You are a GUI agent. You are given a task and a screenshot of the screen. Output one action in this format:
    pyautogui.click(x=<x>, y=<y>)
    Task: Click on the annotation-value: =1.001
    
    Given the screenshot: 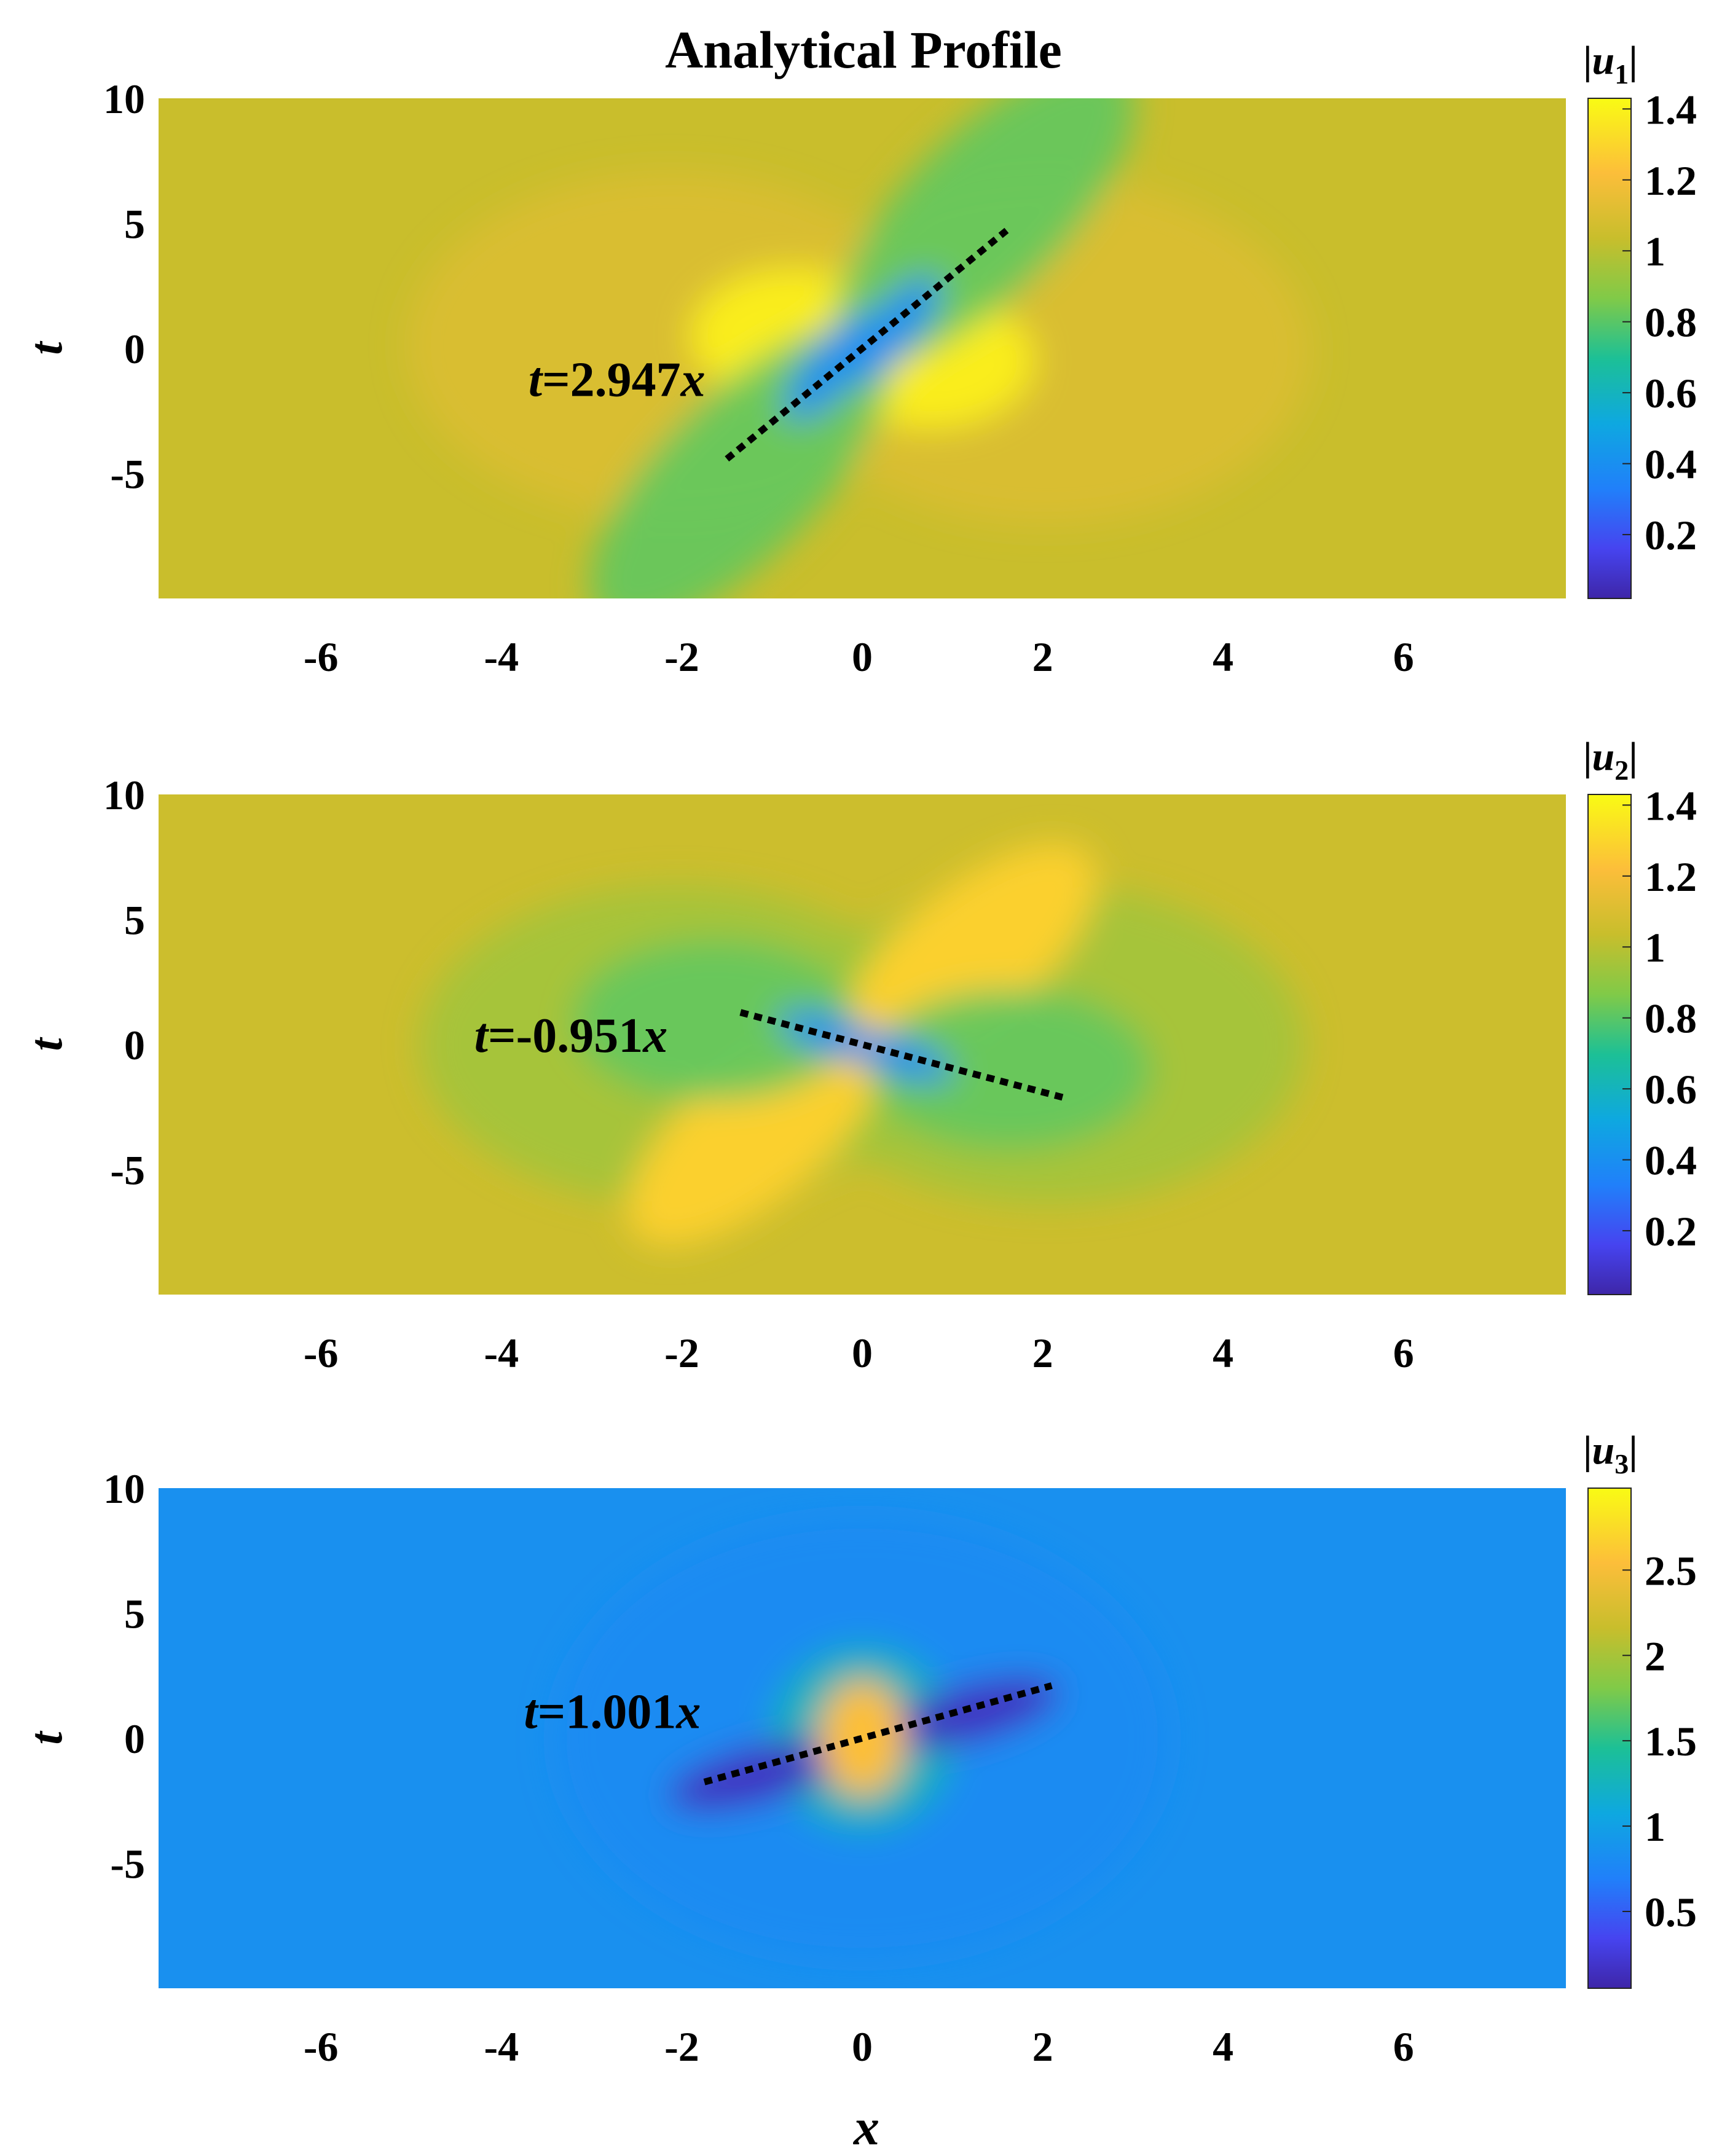 What is the action you would take?
    pyautogui.click(x=608, y=1712)
    